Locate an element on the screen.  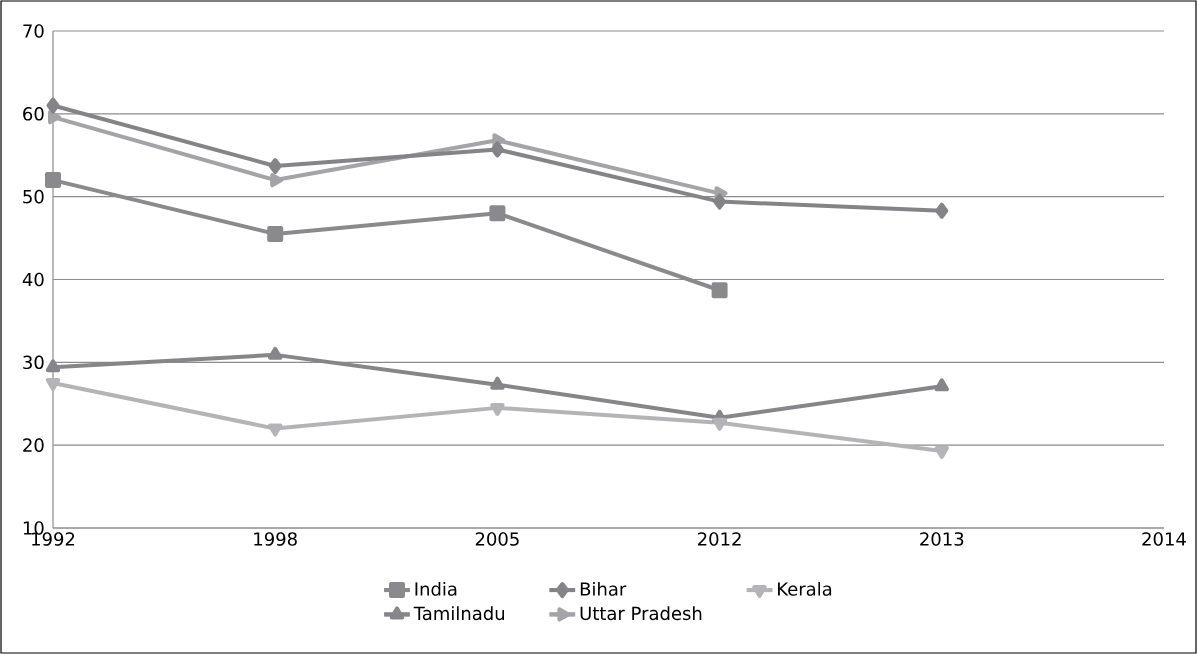
legend-label: India is located at coordinates (436, 588).